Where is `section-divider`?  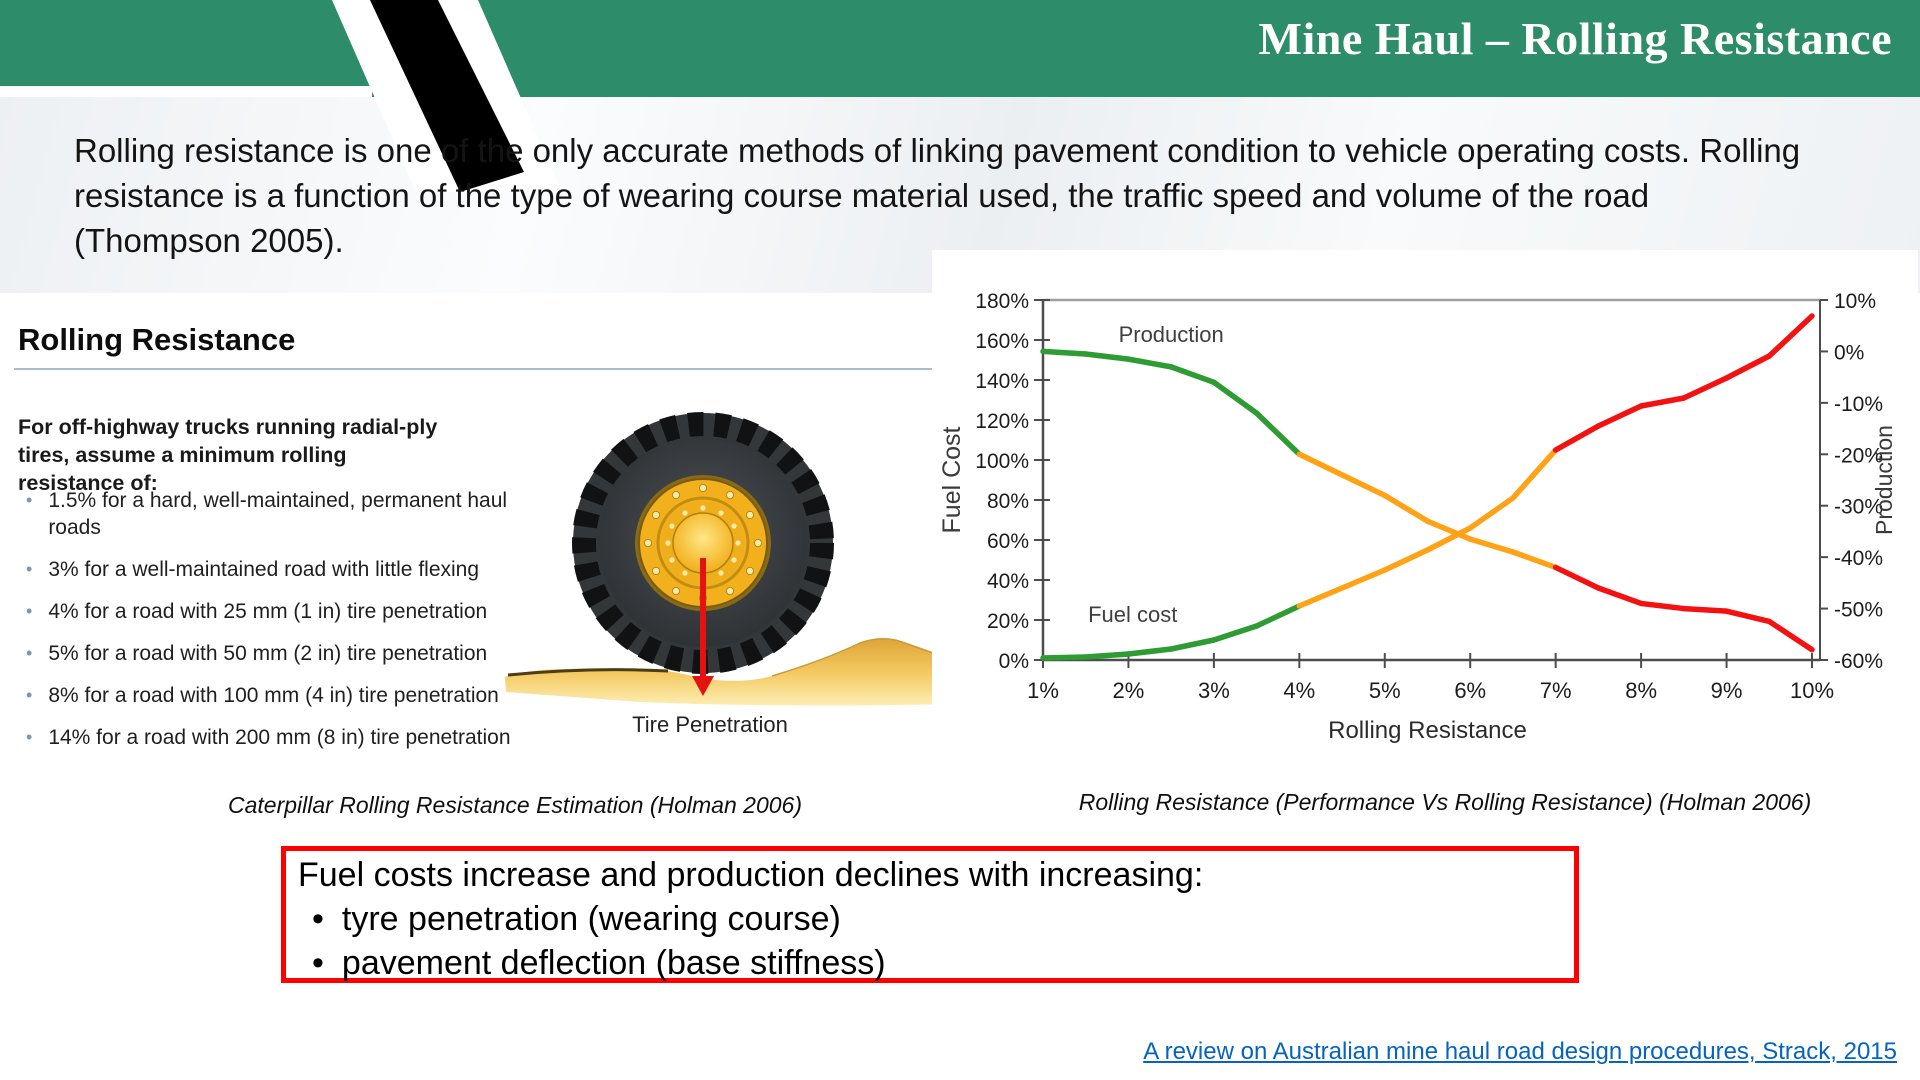 section-divider is located at coordinates (474, 369).